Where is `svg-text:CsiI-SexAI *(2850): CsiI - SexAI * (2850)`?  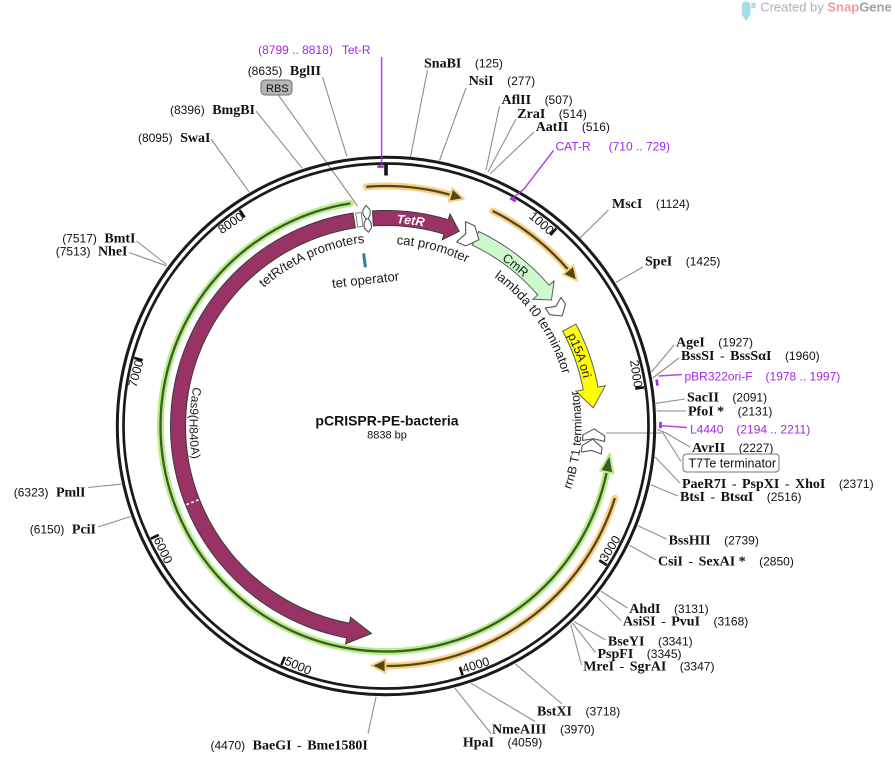 svg-text:CsiI-SexAI *(2850): CsiI - SexAI * (2850) is located at coordinates (726, 562).